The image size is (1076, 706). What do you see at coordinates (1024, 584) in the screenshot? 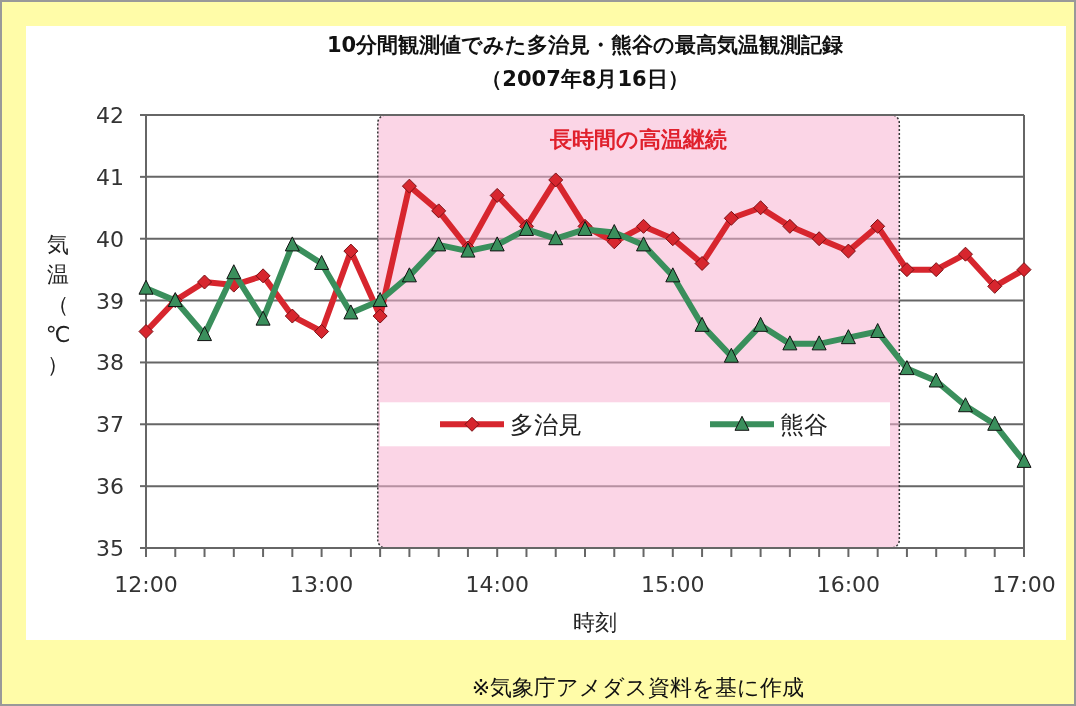
I see `x-tick-label: 17:00` at bounding box center [1024, 584].